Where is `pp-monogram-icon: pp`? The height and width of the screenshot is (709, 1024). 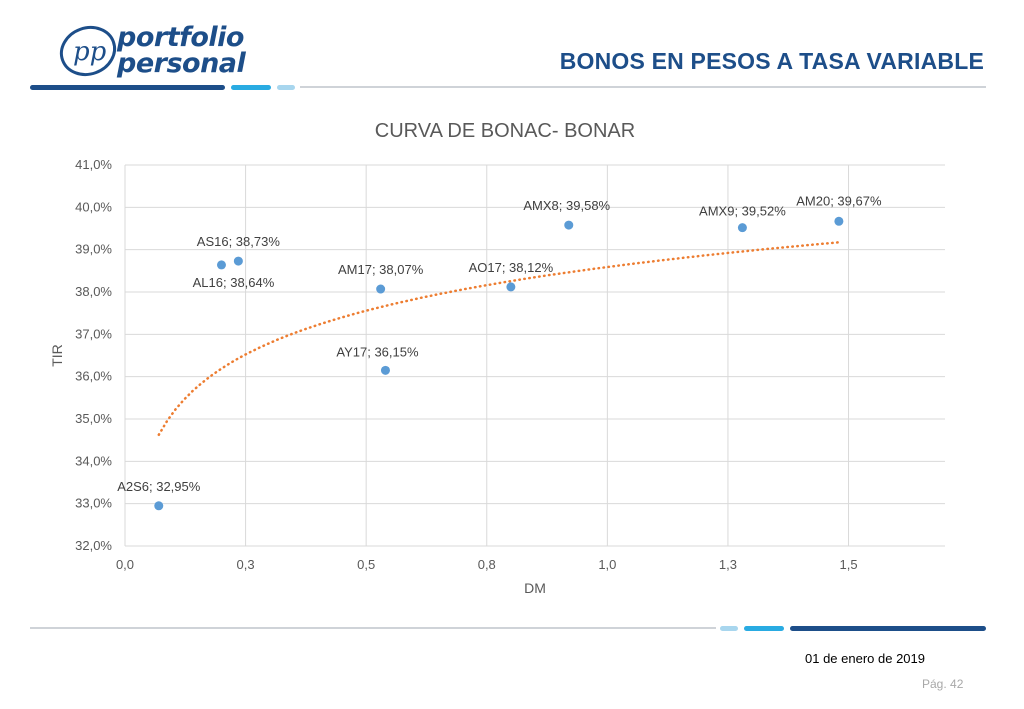 pp-monogram-icon: pp is located at coordinates (88, 51).